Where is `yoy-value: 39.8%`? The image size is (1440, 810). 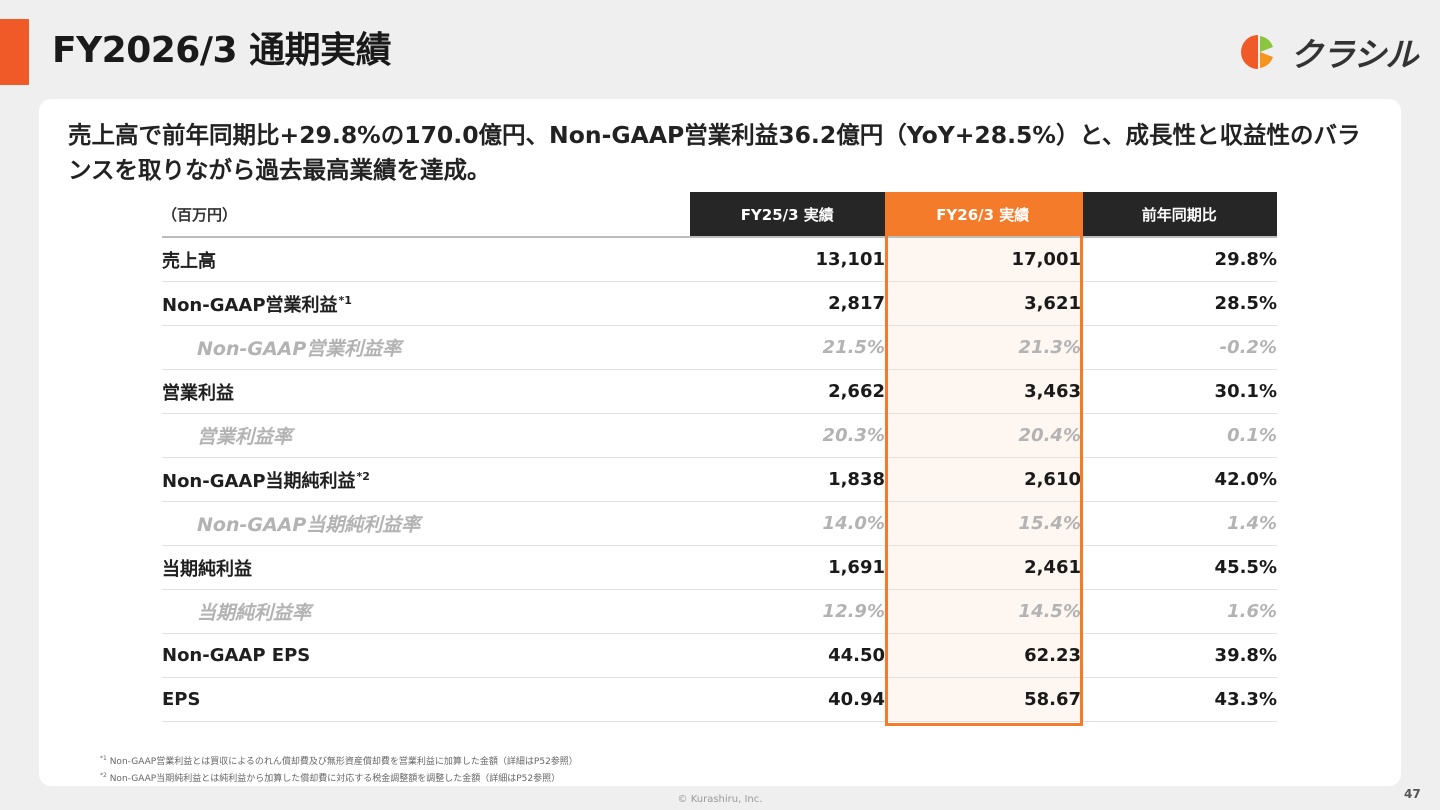 yoy-value: 39.8% is located at coordinates (1179, 655).